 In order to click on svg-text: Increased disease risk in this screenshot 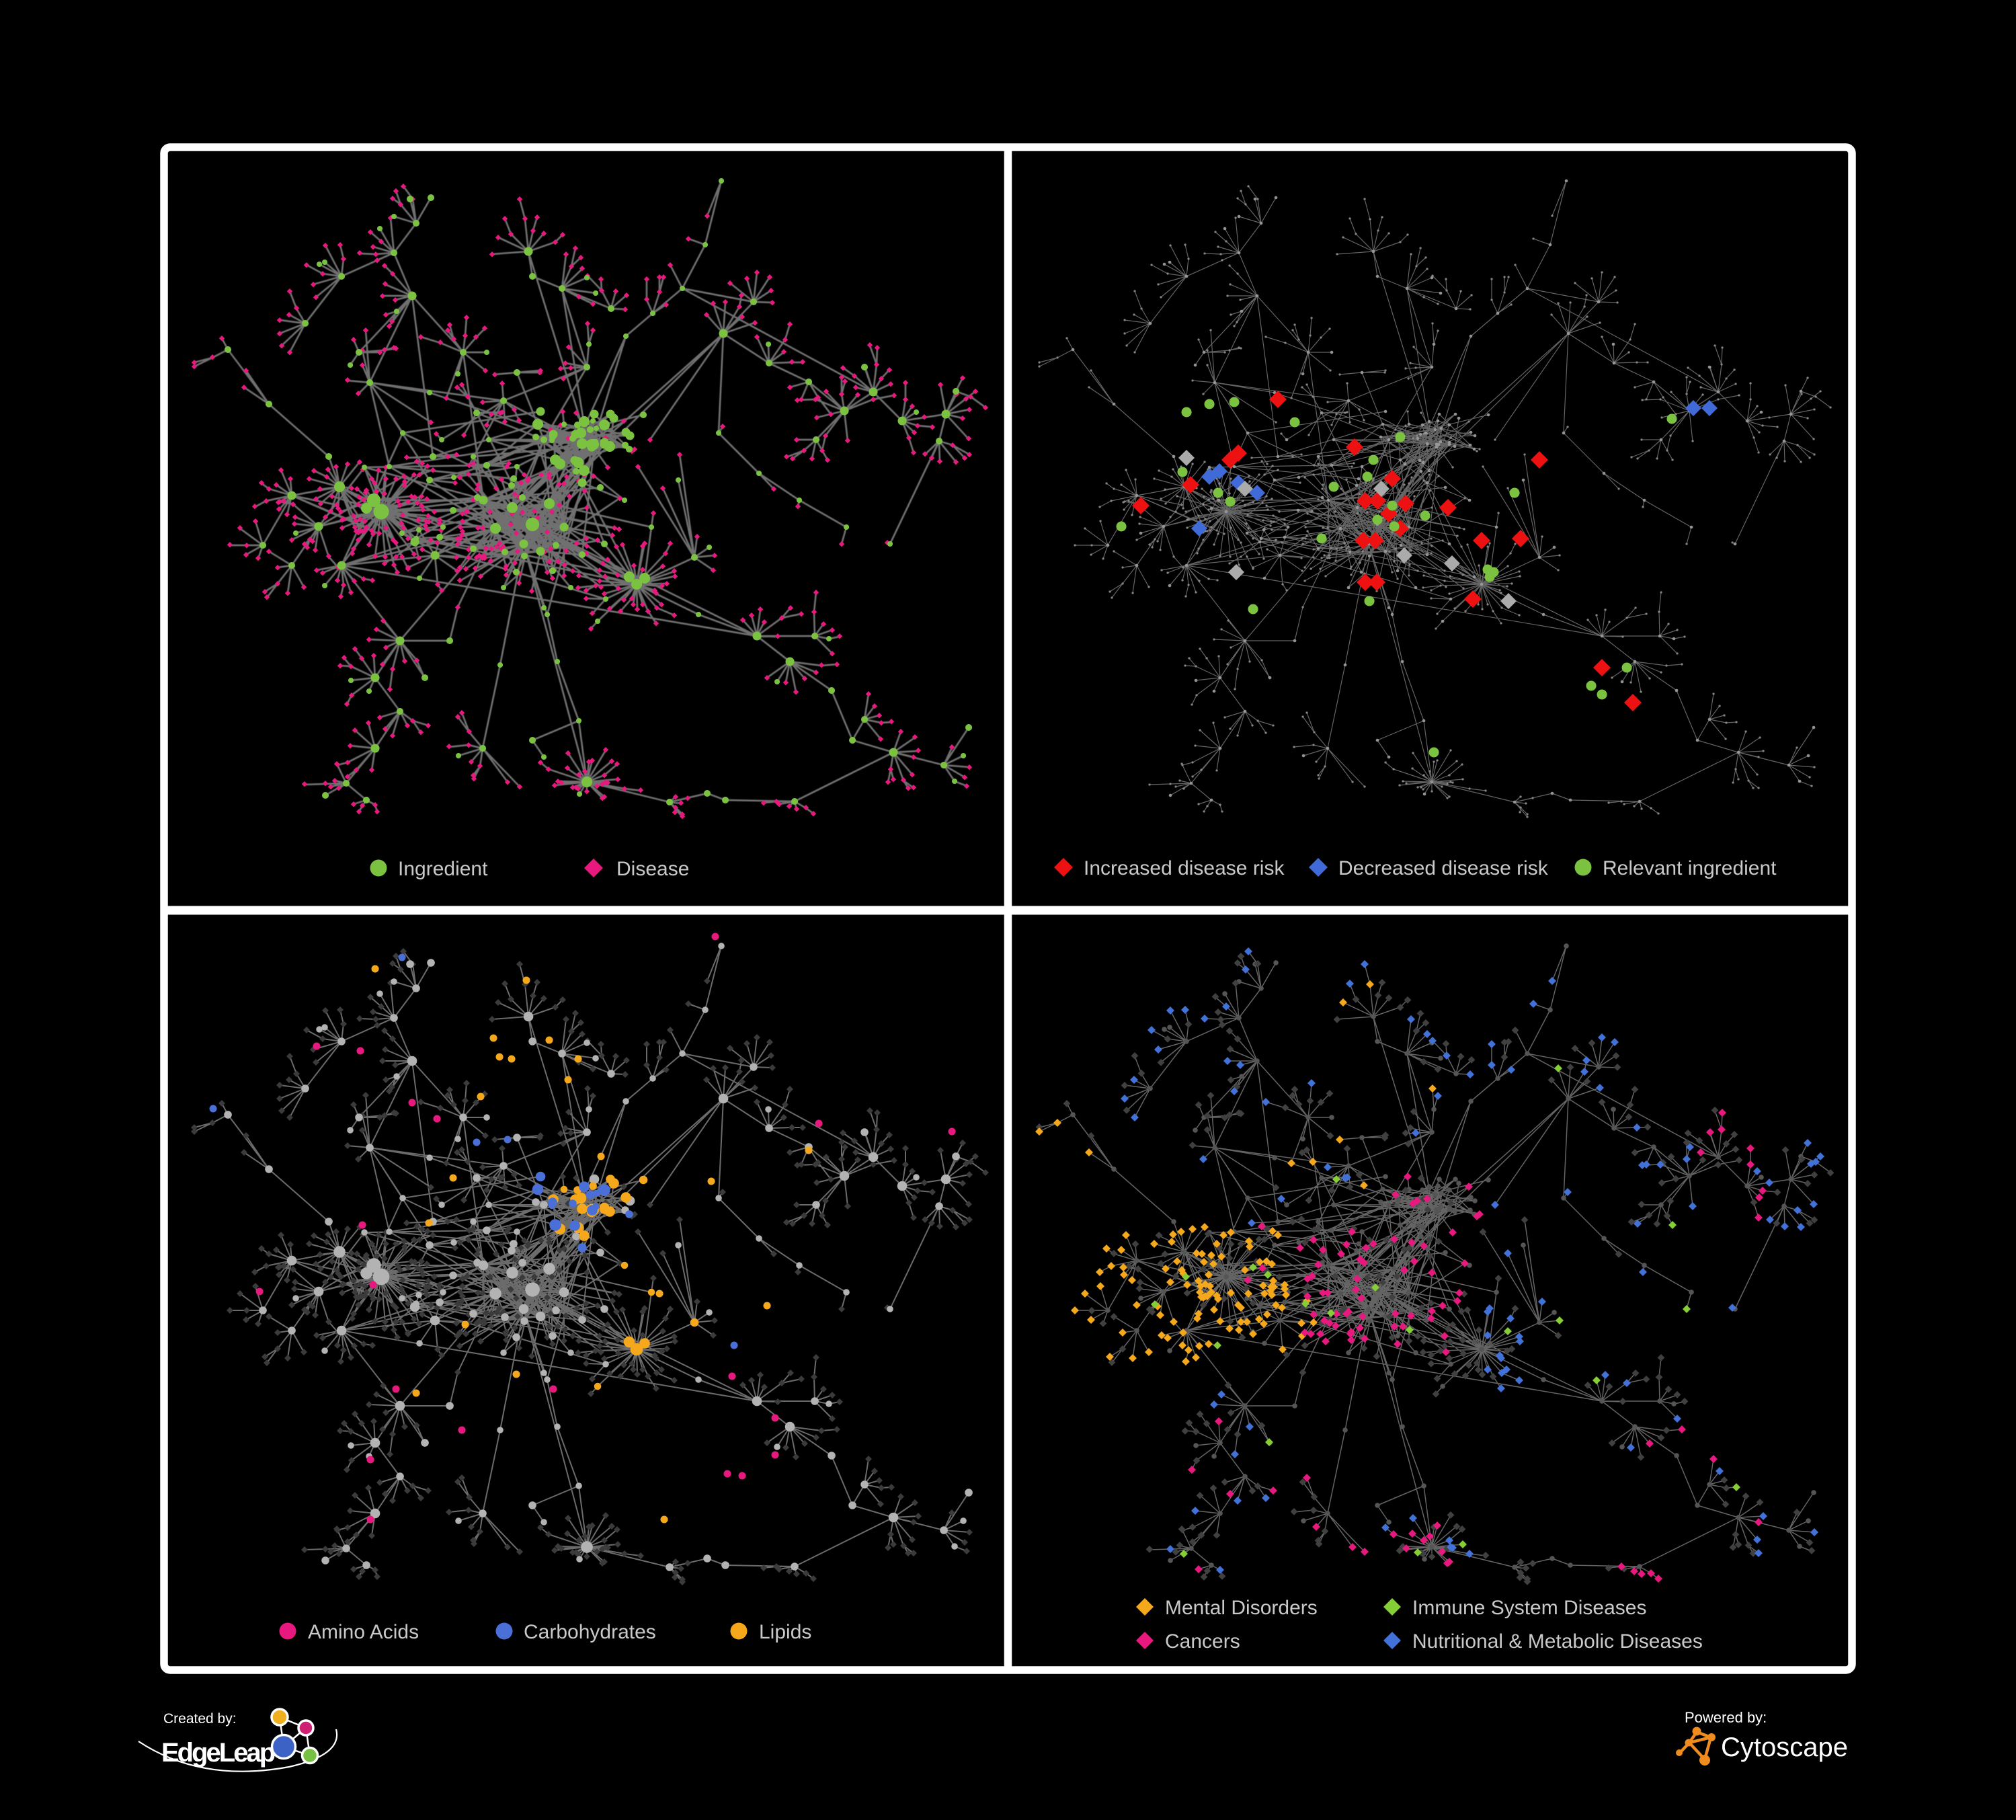, I will do `click(1184, 868)`.